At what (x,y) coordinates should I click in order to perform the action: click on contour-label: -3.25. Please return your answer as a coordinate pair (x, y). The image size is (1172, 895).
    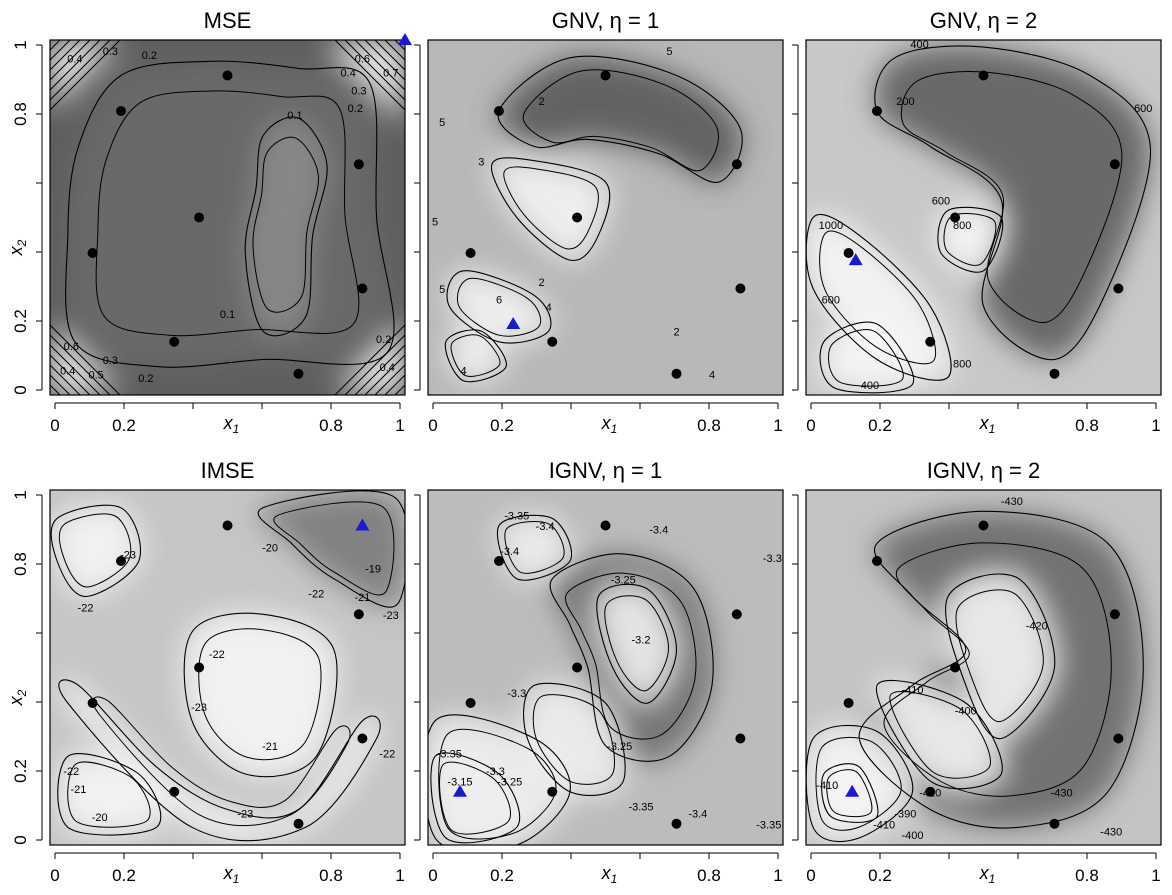
    Looking at the image, I should click on (509, 783).